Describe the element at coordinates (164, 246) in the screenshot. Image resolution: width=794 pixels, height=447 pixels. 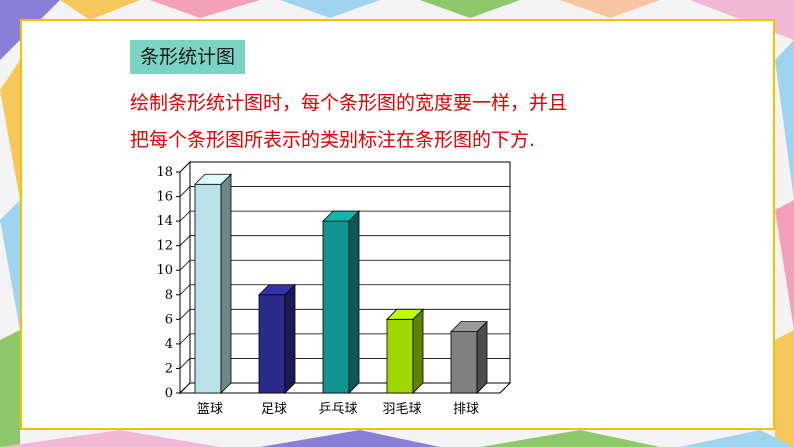
I see `y-tick-label: 12` at that location.